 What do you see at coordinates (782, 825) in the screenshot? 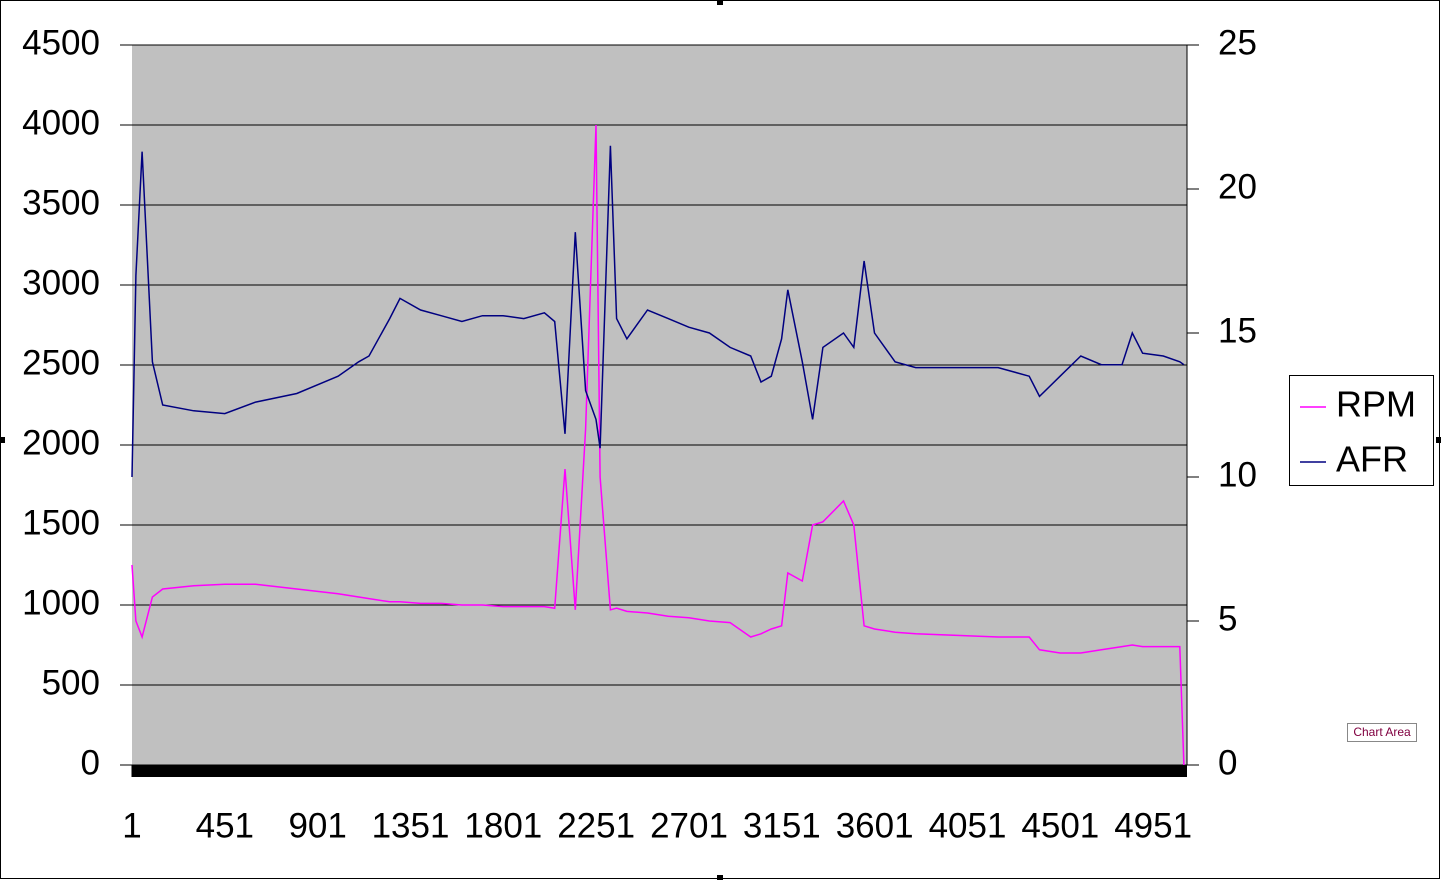
I see `x-tick-label: 3151` at bounding box center [782, 825].